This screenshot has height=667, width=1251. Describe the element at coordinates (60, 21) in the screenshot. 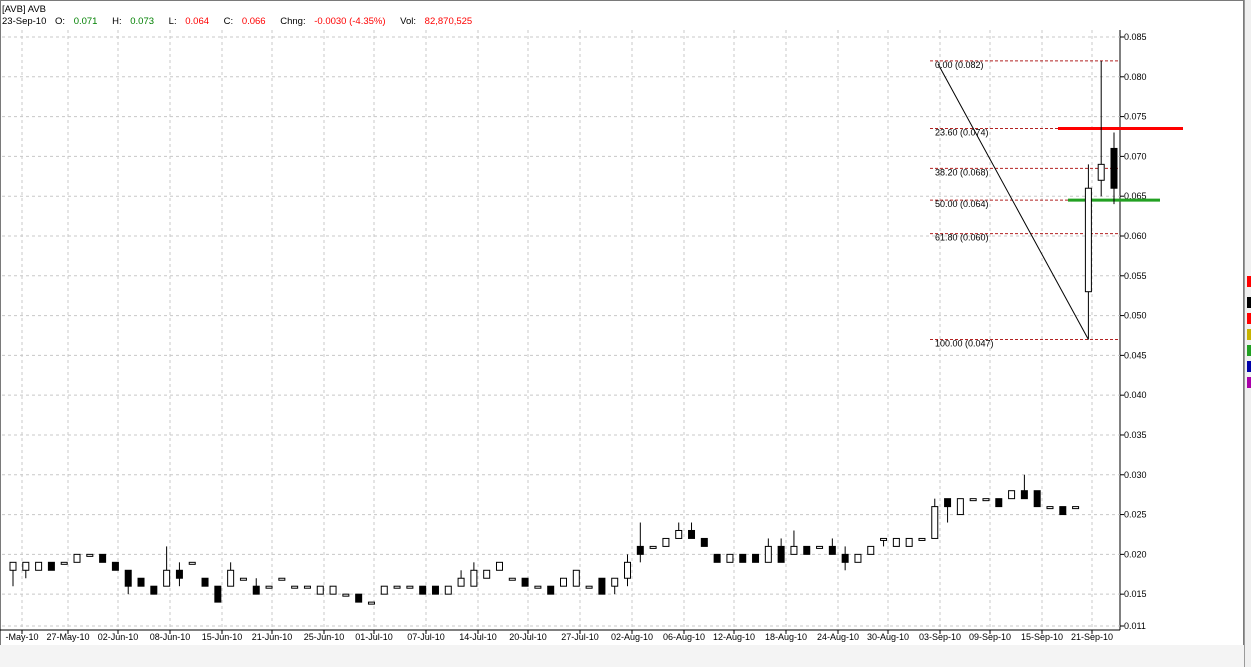

I see `open-label: O:` at that location.